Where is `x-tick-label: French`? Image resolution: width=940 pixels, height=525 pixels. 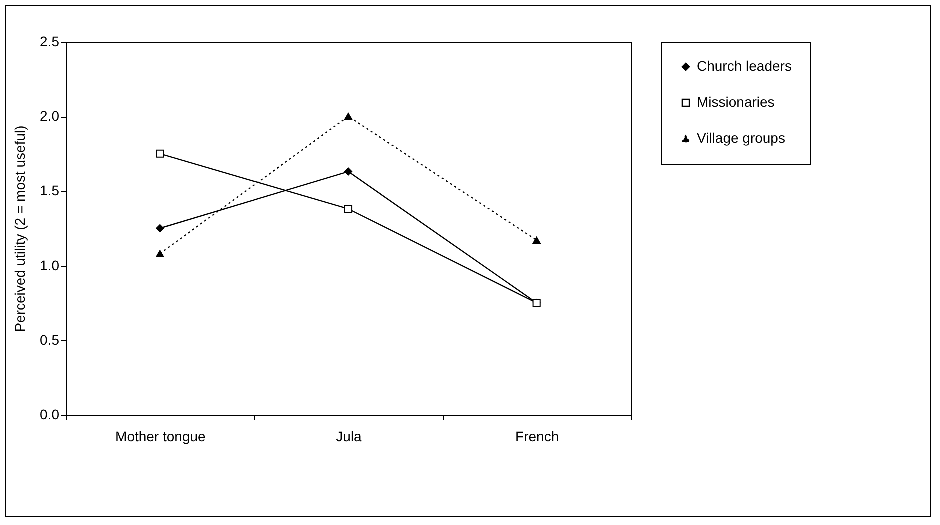 x-tick-label: French is located at coordinates (538, 436).